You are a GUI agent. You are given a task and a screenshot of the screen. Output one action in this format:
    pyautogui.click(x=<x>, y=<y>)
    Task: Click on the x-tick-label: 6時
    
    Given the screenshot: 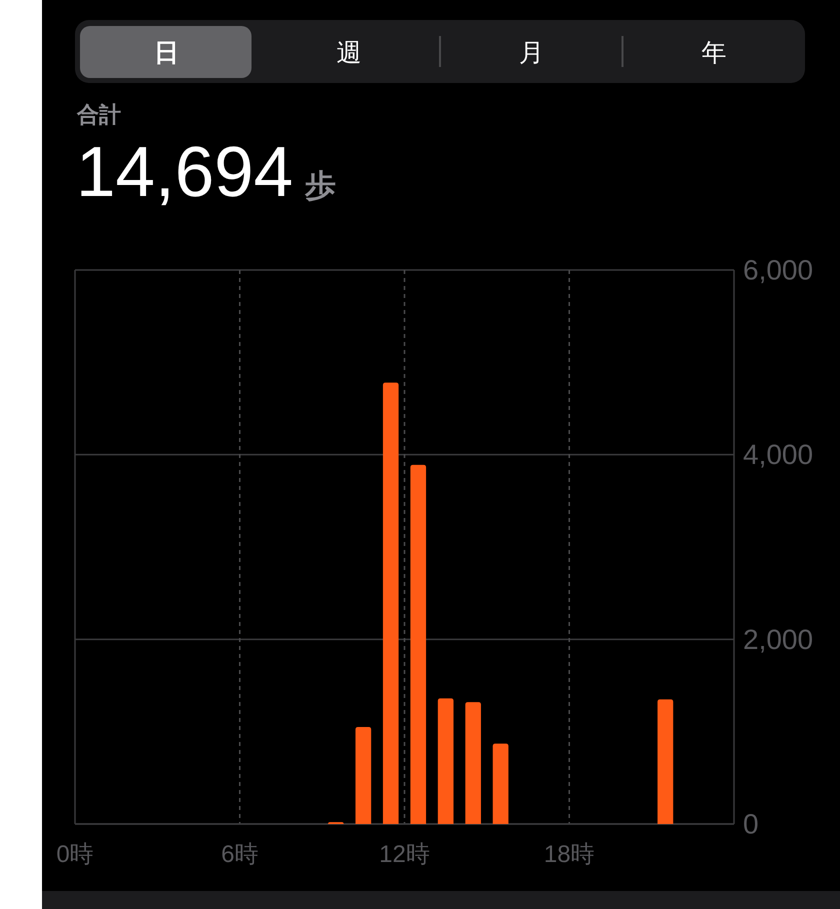 What is the action you would take?
    pyautogui.click(x=239, y=854)
    